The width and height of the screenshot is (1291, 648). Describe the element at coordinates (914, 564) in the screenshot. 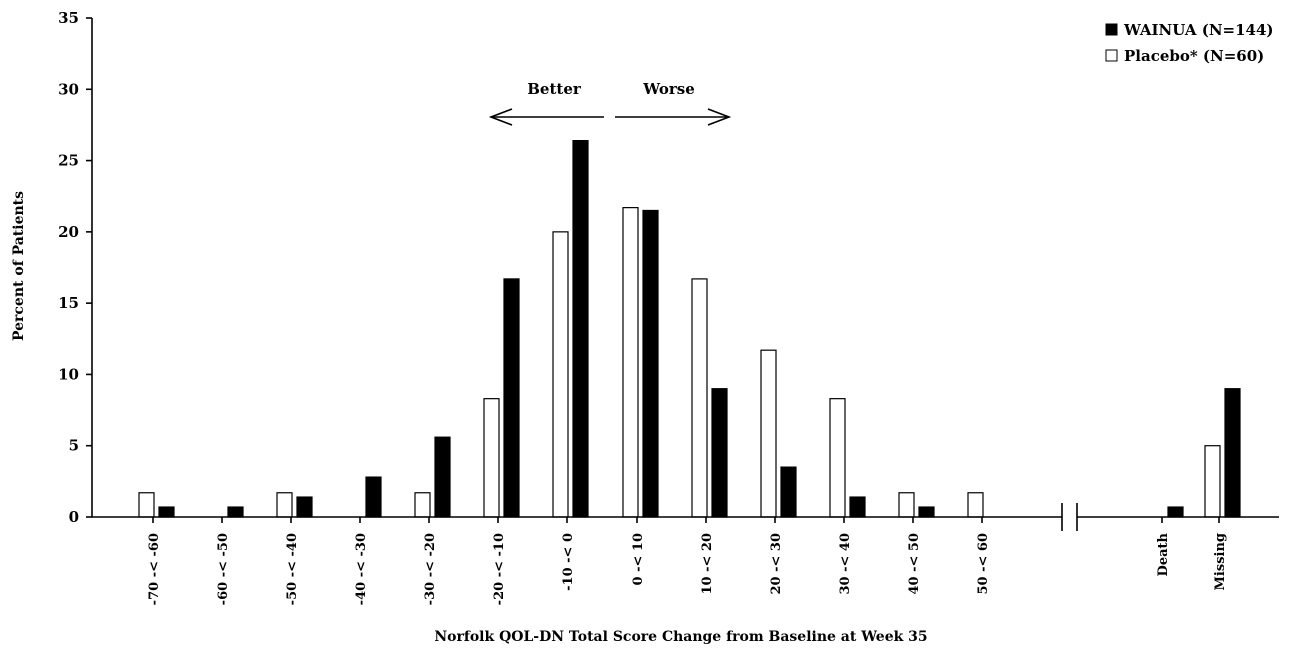

I see `x-category-label: 40 -< 50` at that location.